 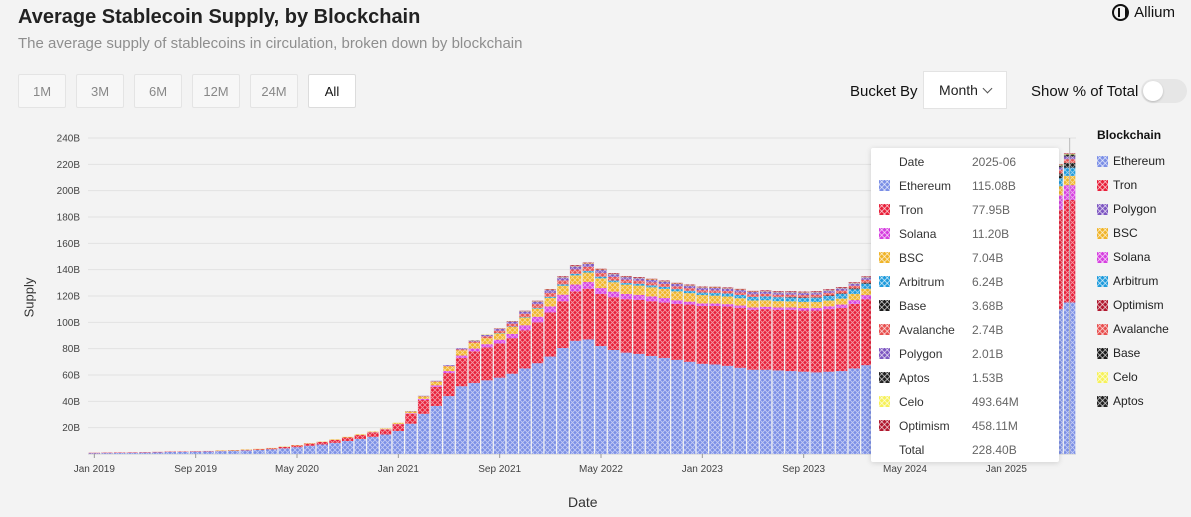 What do you see at coordinates (1102, 377) in the screenshot?
I see `grid-swatch` at bounding box center [1102, 377].